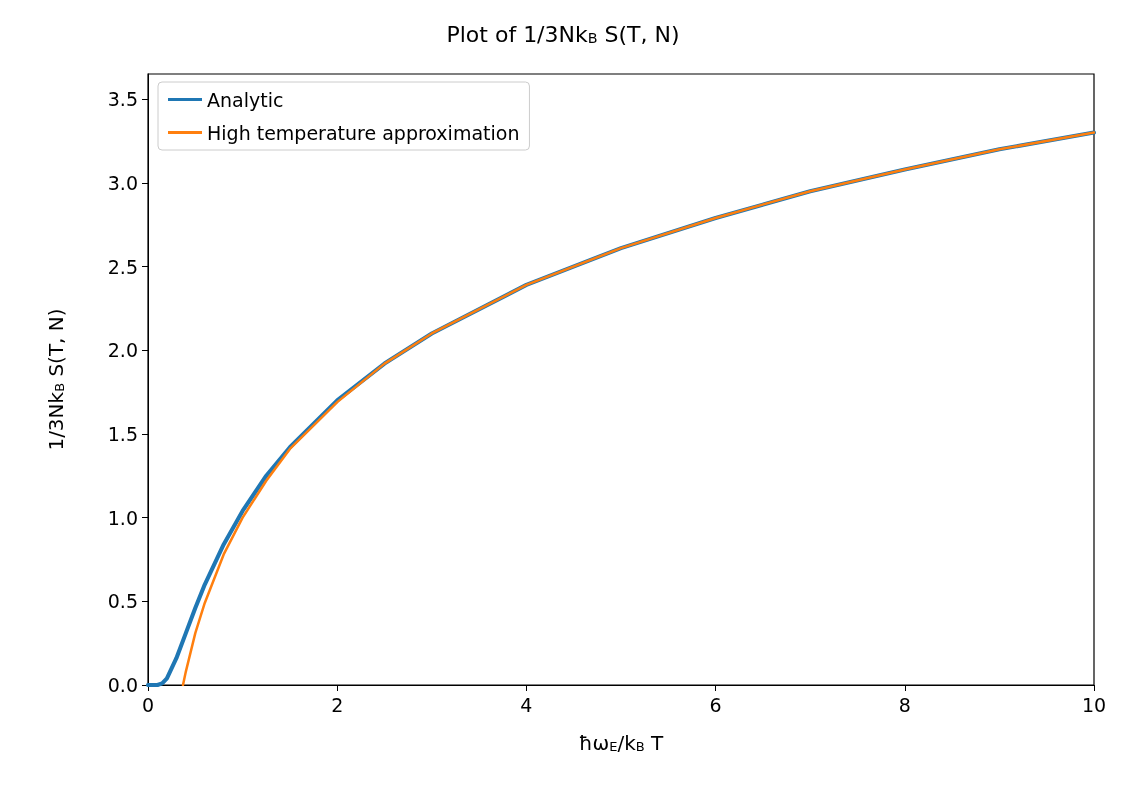  I want to click on x-tick-label: 2, so click(337, 704).